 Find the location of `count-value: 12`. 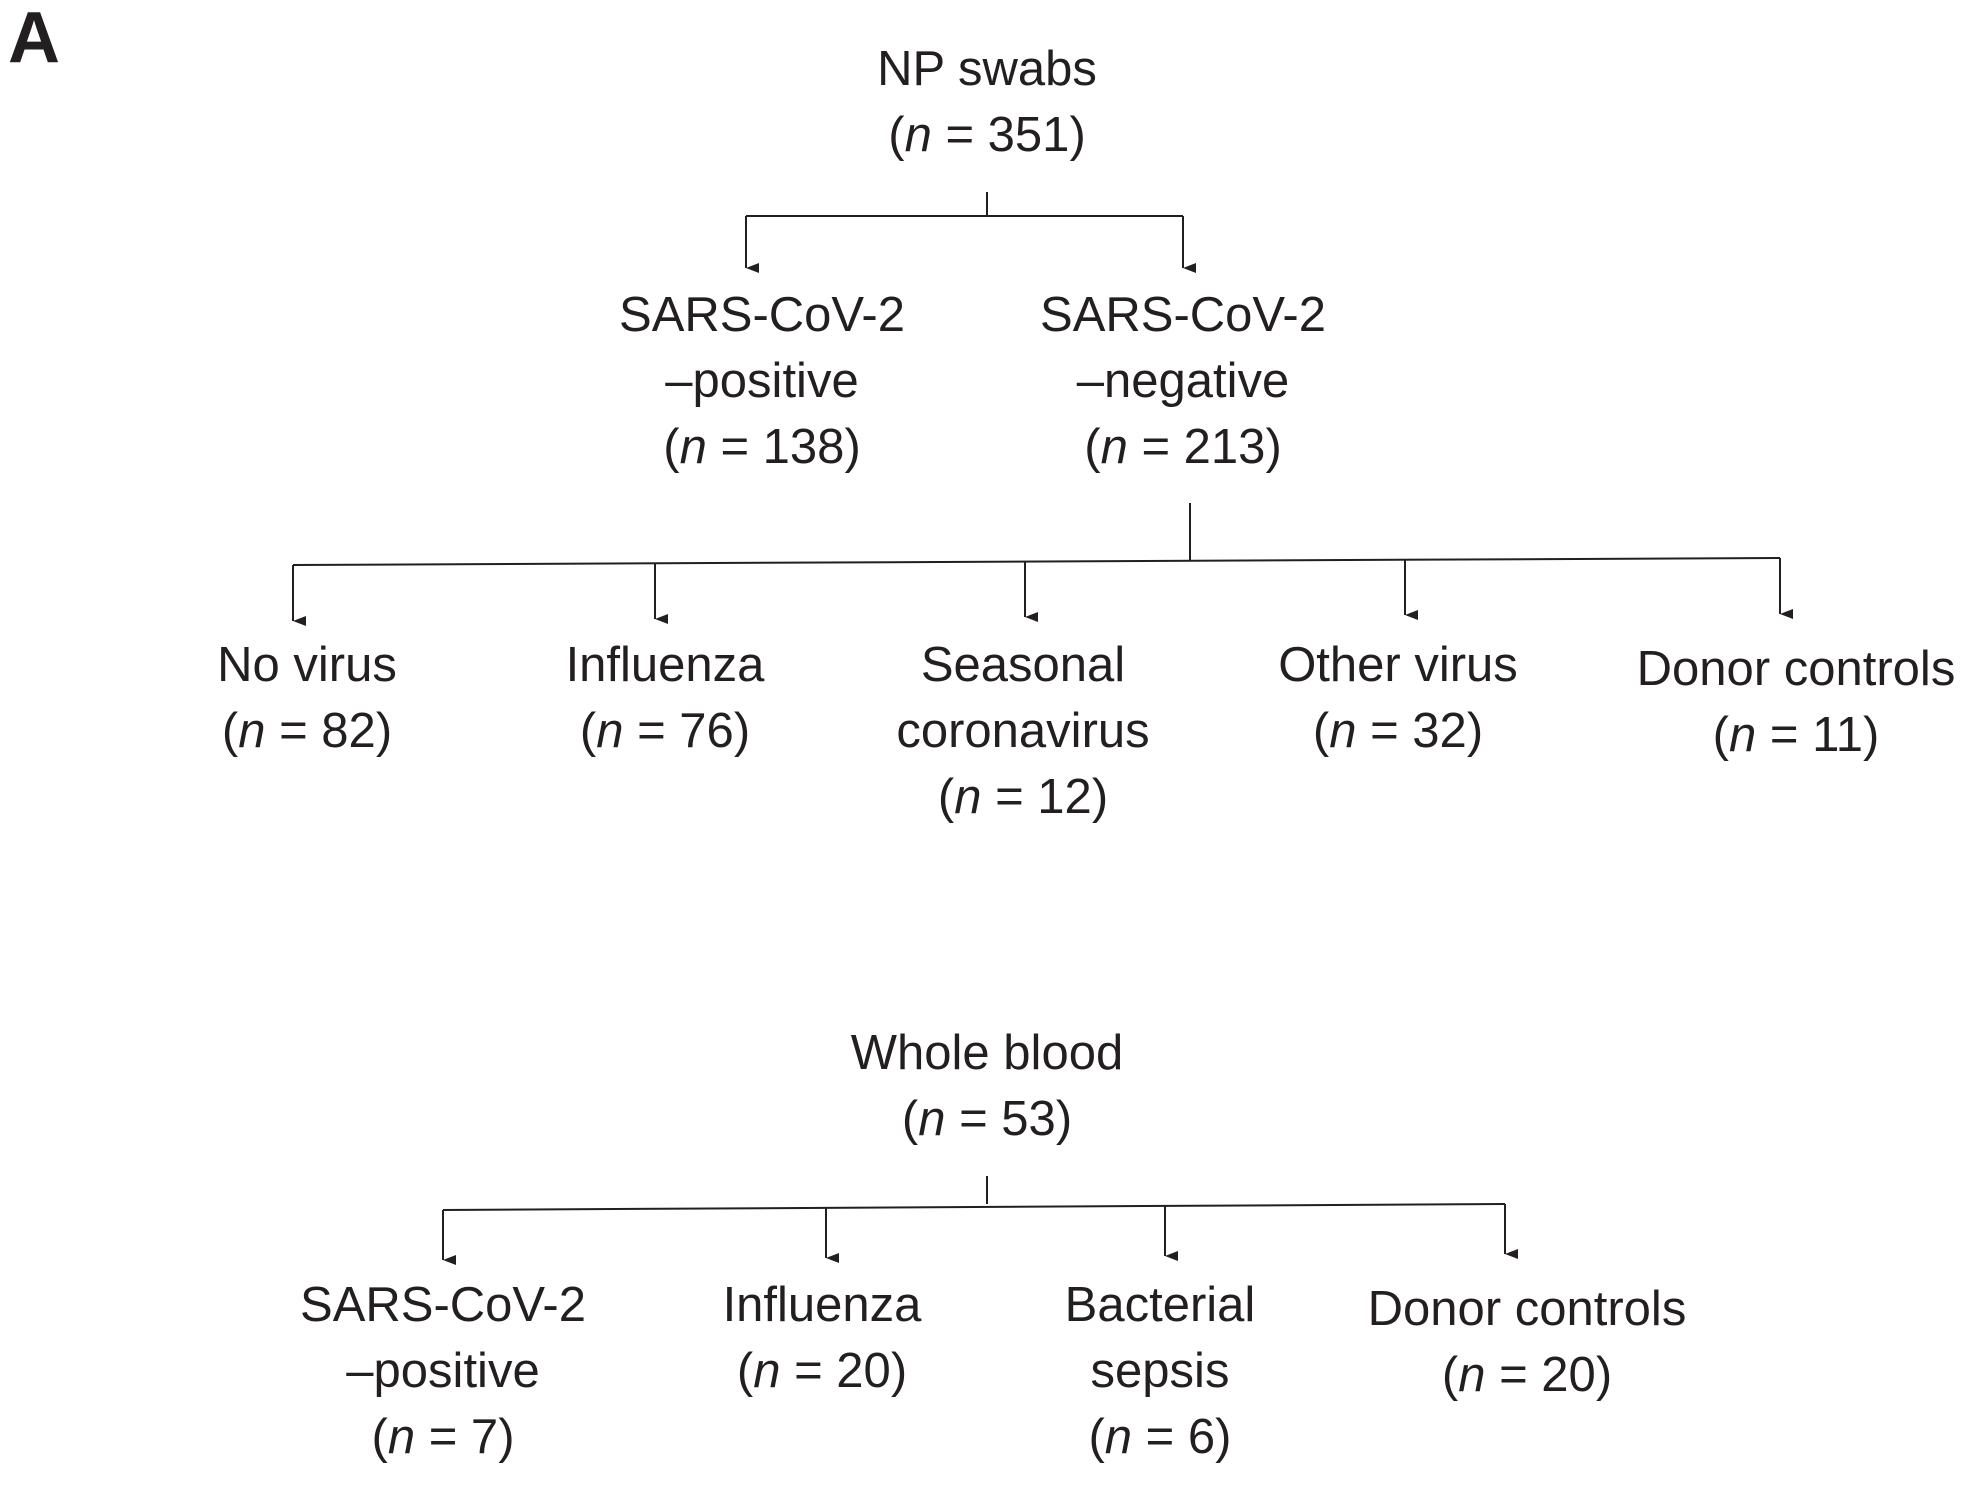

count-value: 12 is located at coordinates (1064, 797).